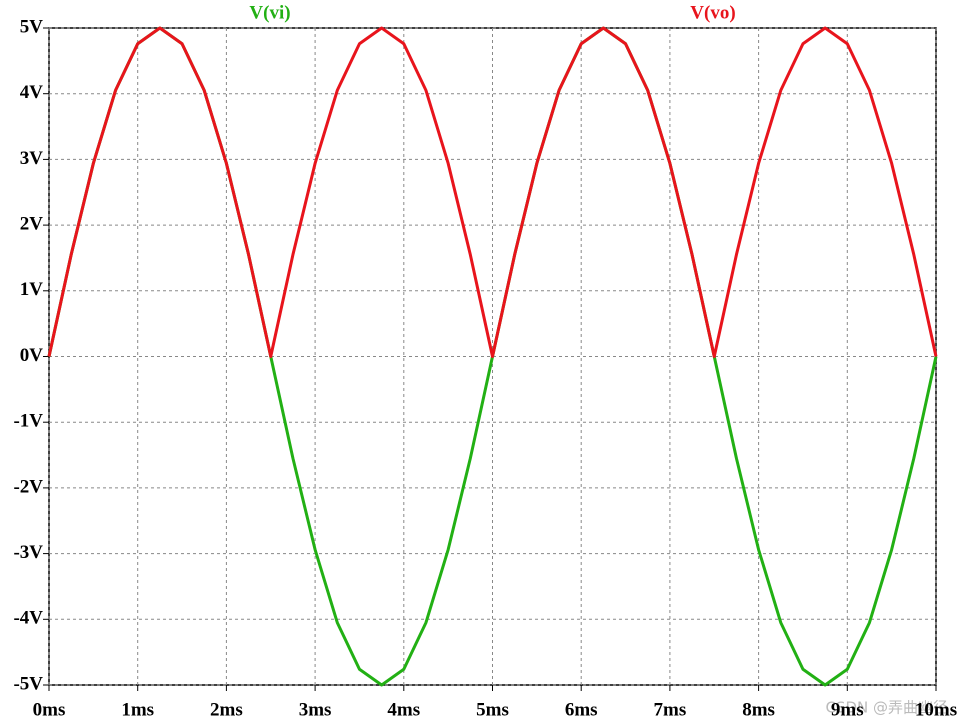 The width and height of the screenshot is (962, 726). Describe the element at coordinates (315, 709) in the screenshot. I see `x-tick-label: 3ms` at that location.